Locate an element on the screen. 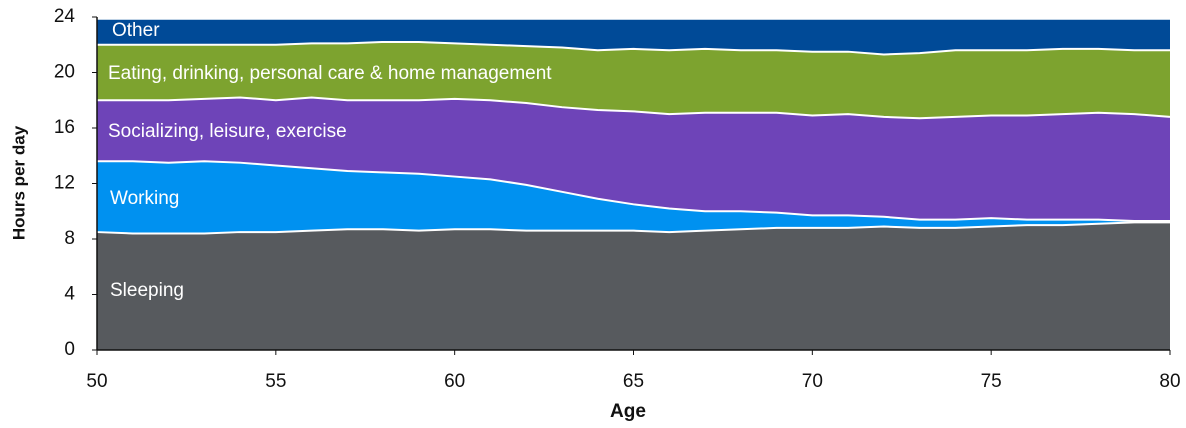 Image resolution: width=1186 pixels, height=428 pixels. y-axis-title: Hours per day is located at coordinates (18, 182).